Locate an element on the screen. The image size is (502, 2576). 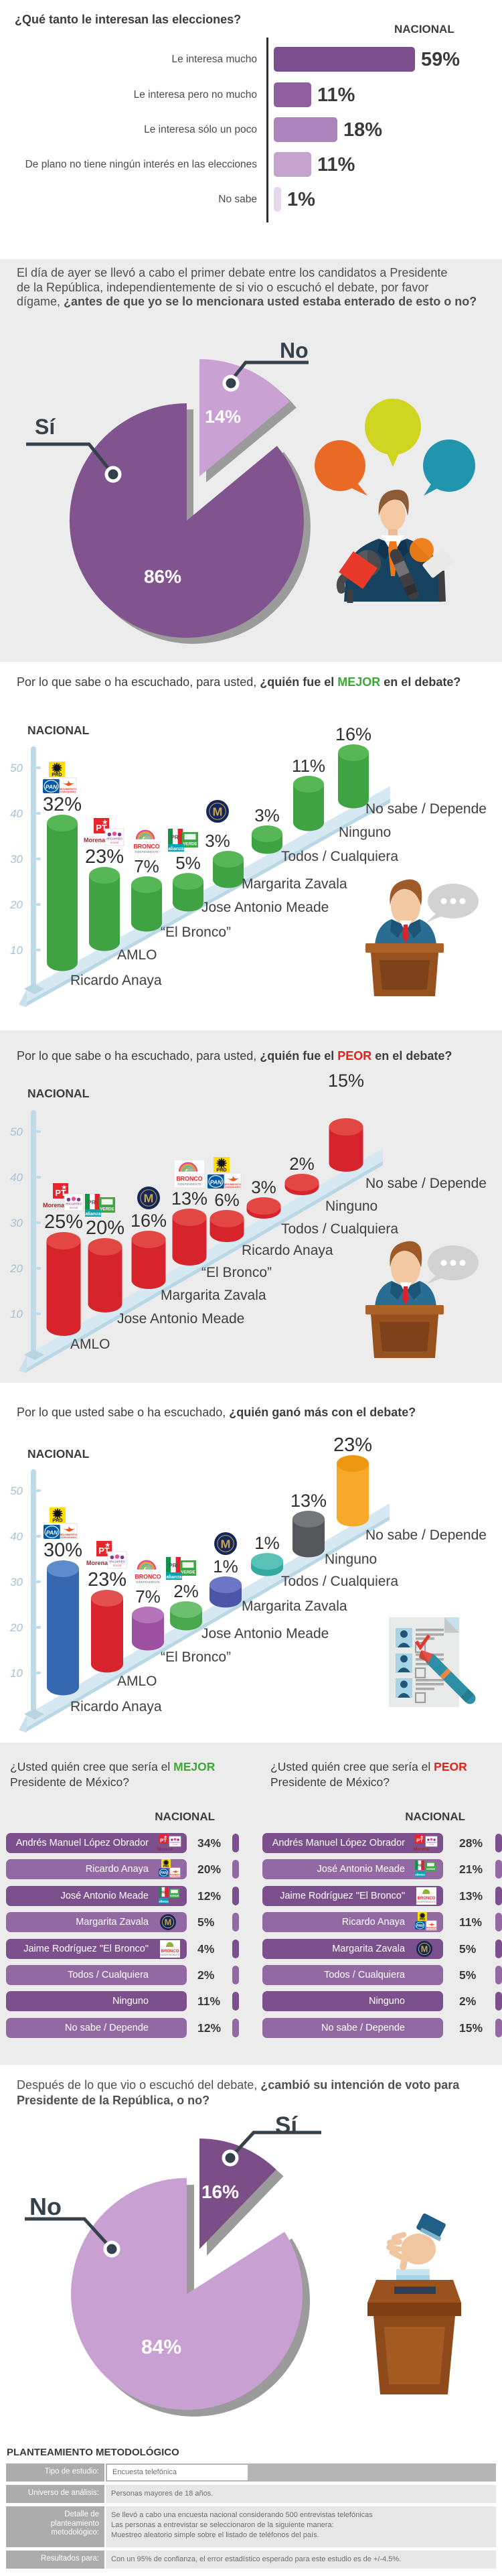
svg-text: AMLO is located at coordinates (90, 1345).